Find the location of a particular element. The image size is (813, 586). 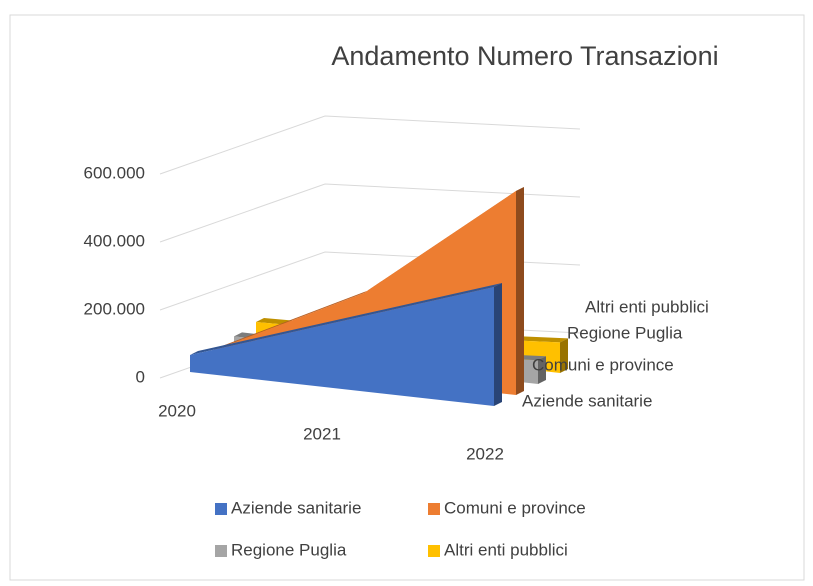

x-tick-label: 2020 is located at coordinates (177, 410).